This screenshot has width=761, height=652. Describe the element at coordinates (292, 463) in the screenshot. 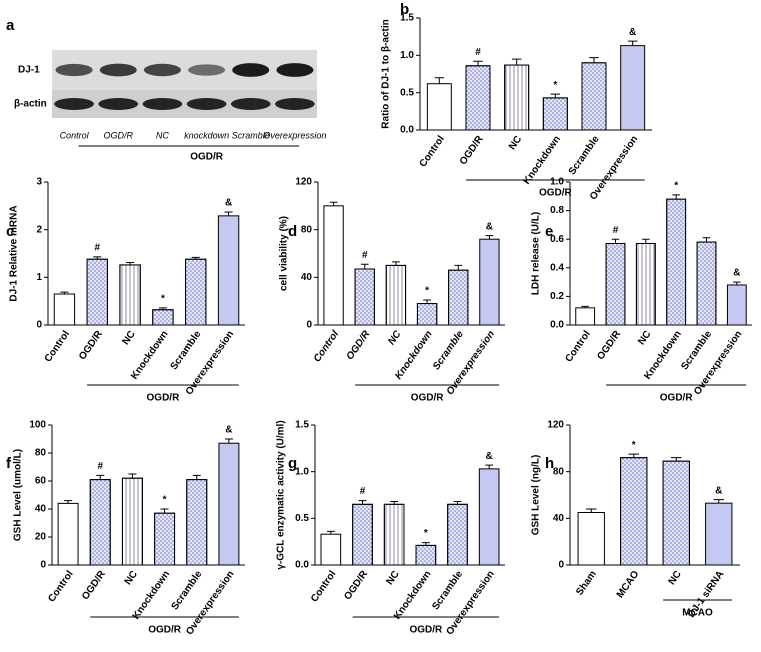

I see `panel-letter: g` at that location.